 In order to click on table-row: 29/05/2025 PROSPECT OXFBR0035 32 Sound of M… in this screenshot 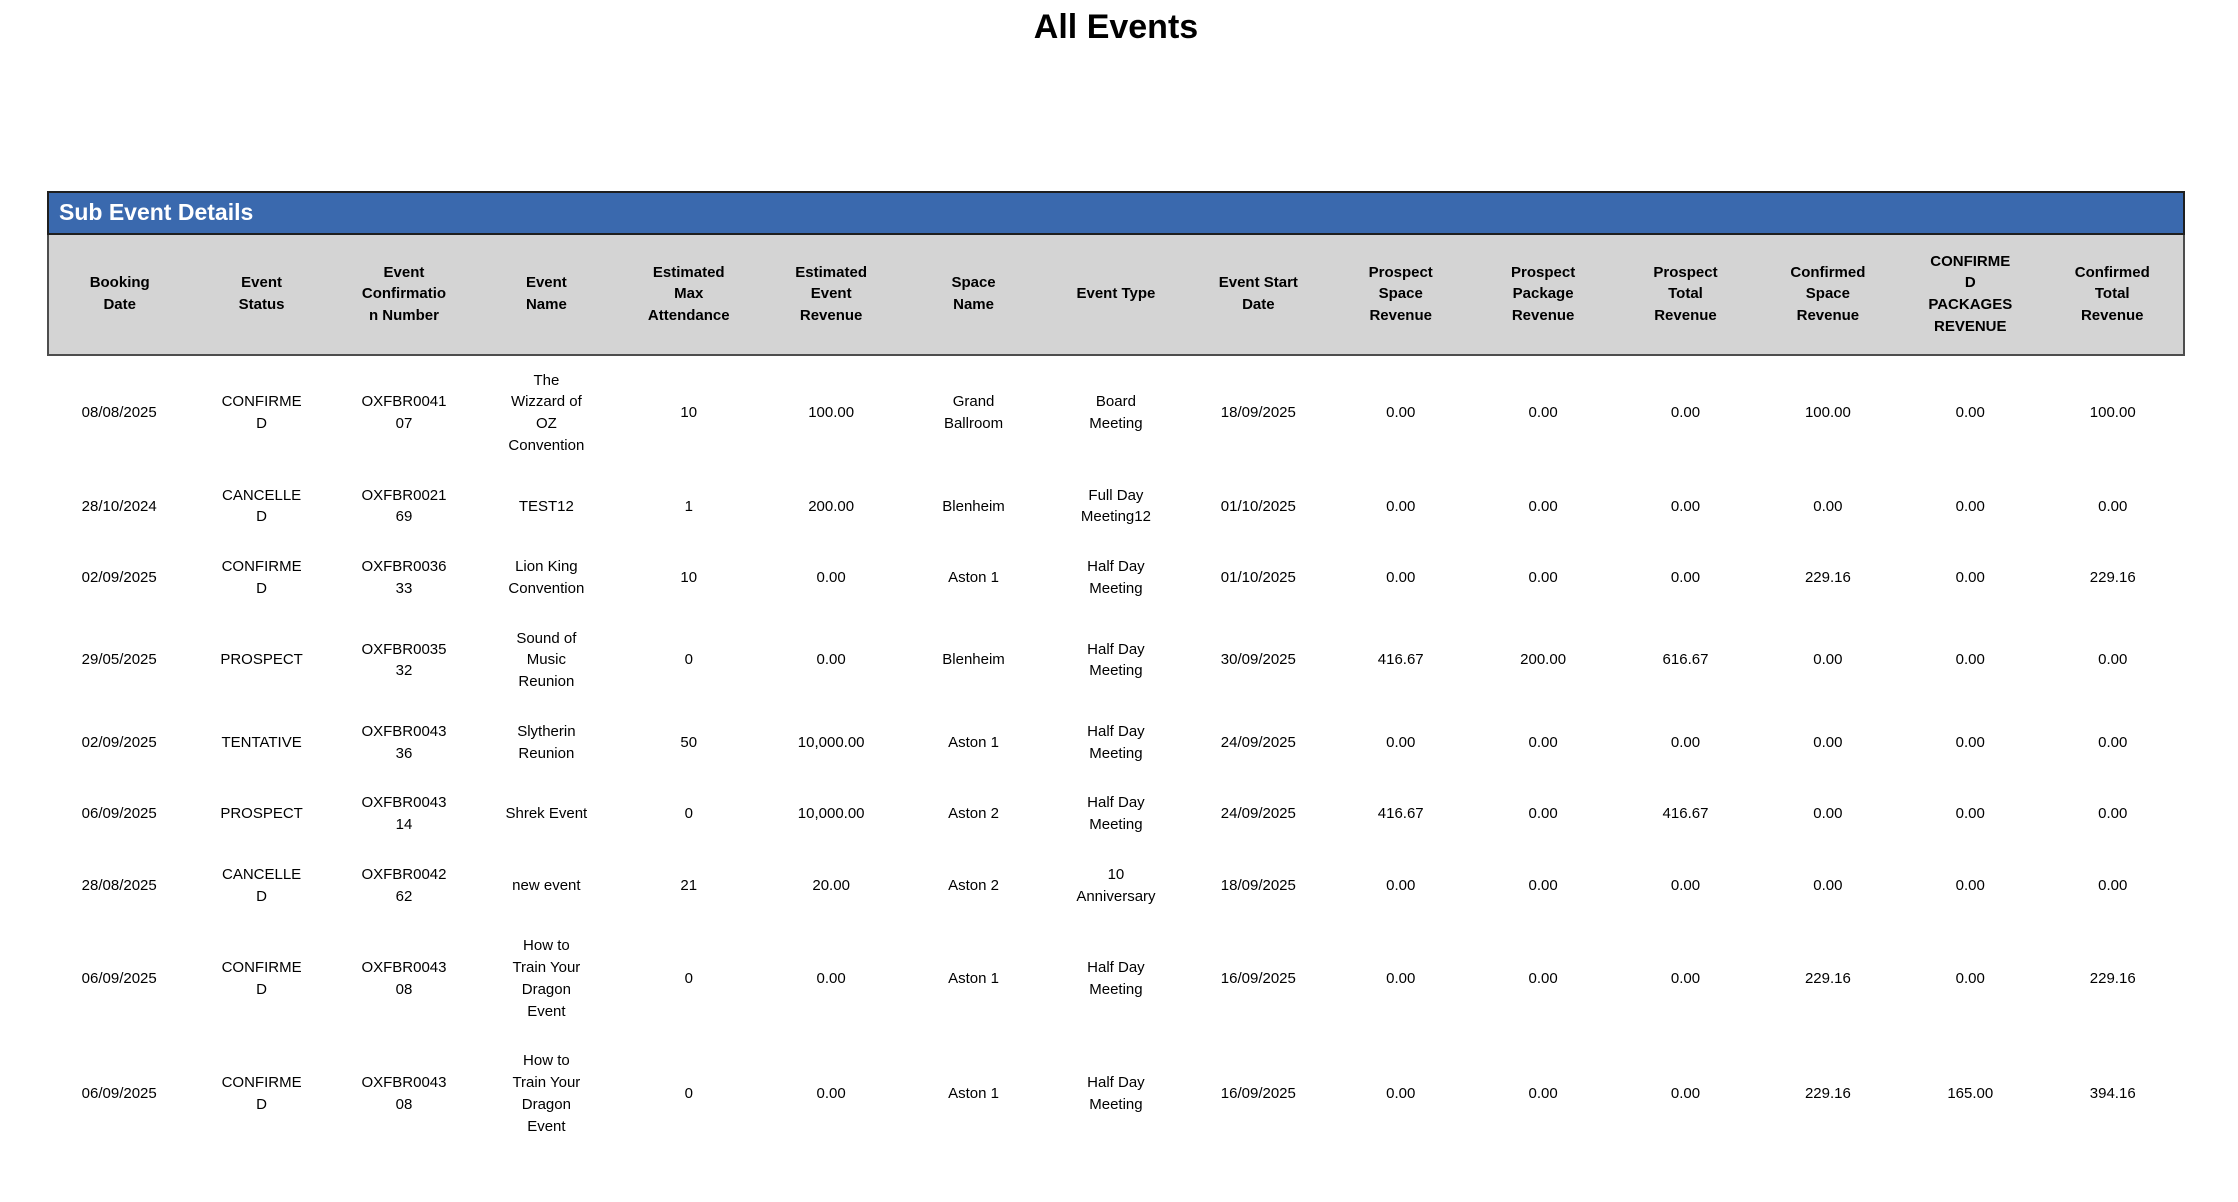, I will do `click(1116, 660)`.